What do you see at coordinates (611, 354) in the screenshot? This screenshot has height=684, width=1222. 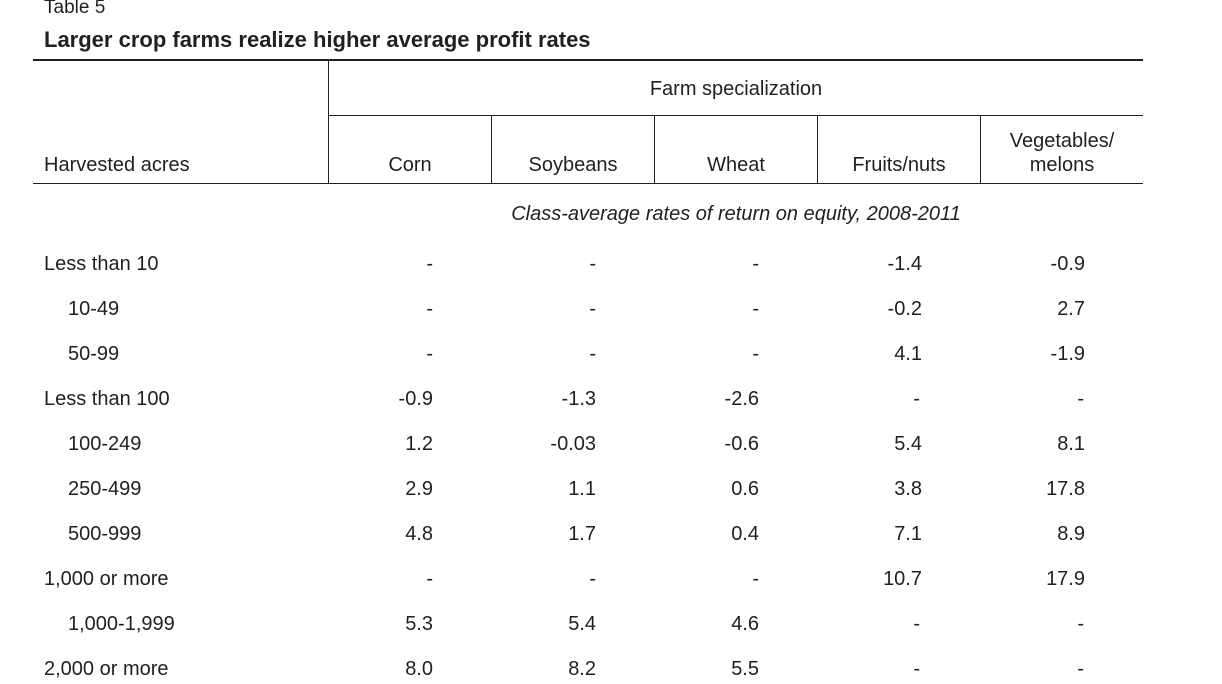 I see `table-row: 50-99 - - - 4.1 -1.9` at bounding box center [611, 354].